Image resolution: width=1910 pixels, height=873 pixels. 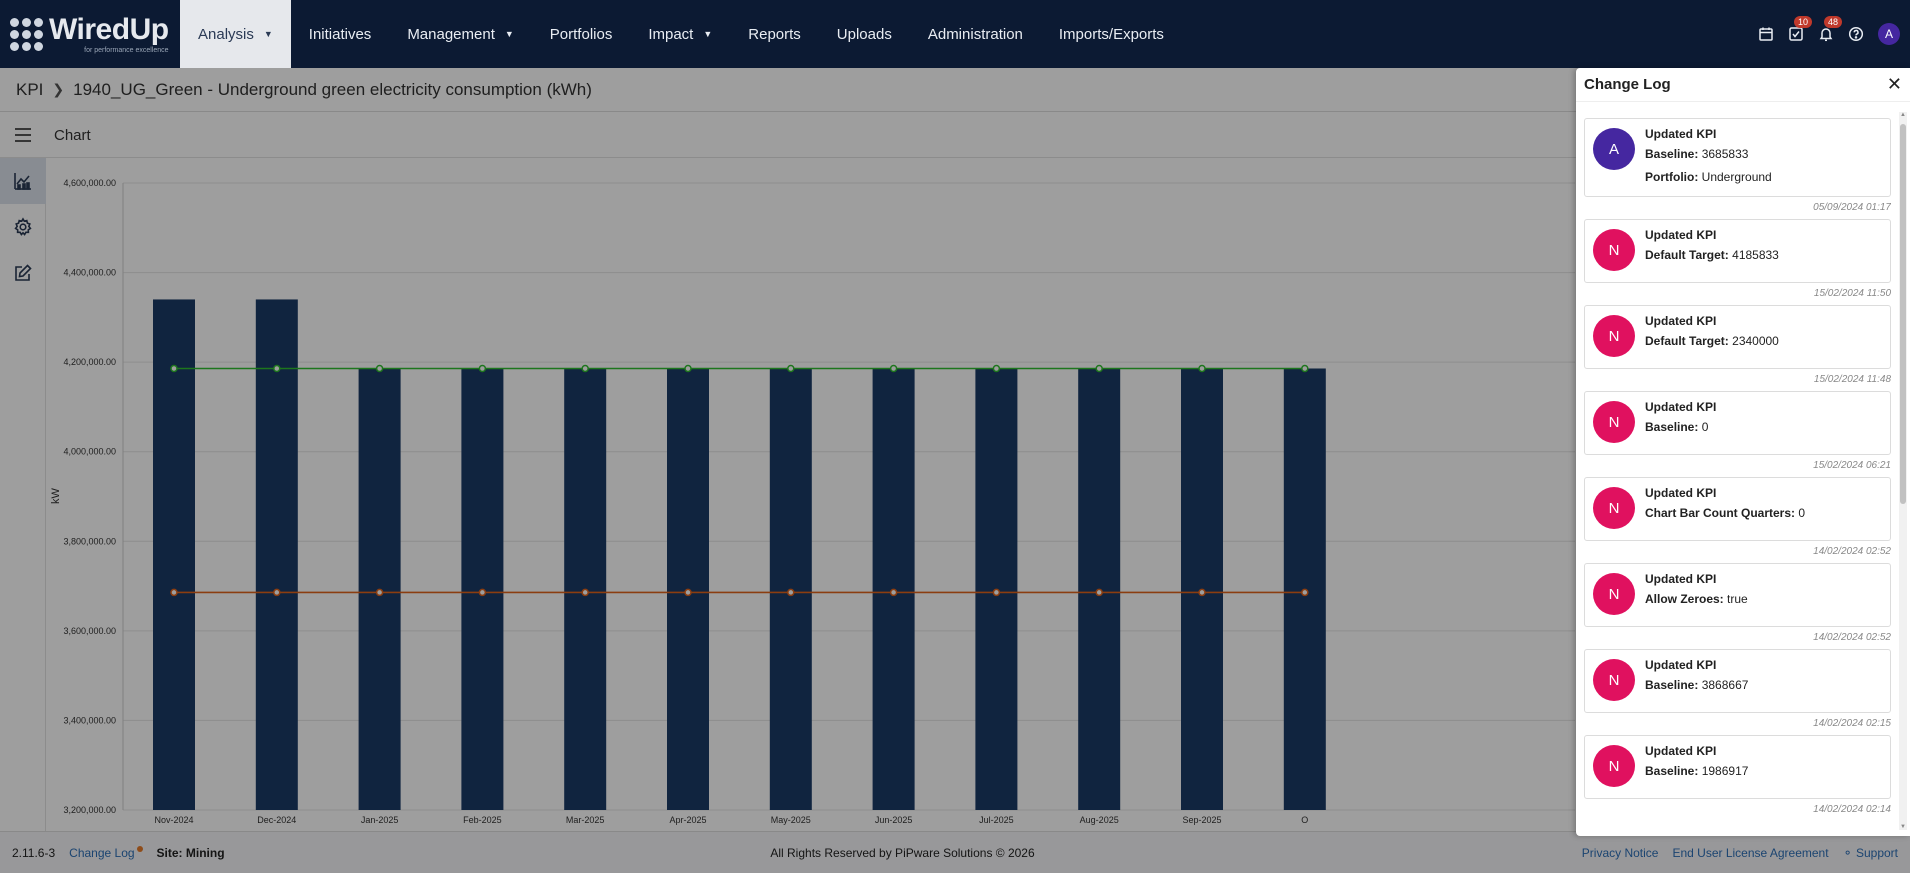 What do you see at coordinates (23, 135) in the screenshot?
I see `hamburger-menu-icon` at bounding box center [23, 135].